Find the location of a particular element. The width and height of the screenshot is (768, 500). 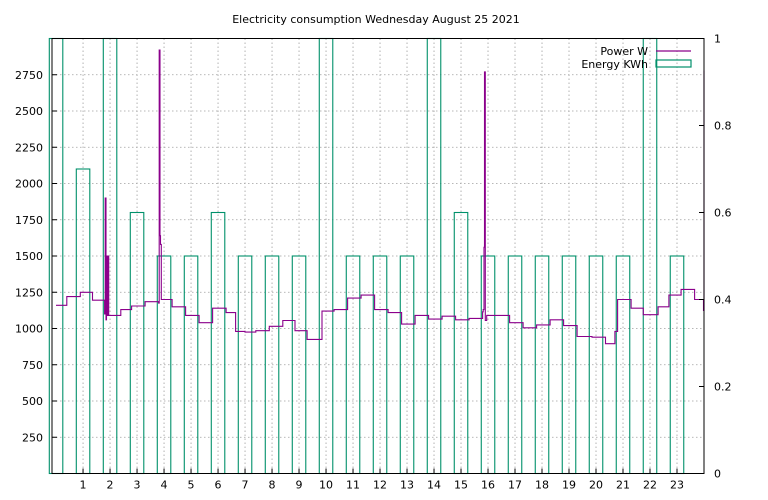

x-tick-label: 8 is located at coordinates (272, 485).